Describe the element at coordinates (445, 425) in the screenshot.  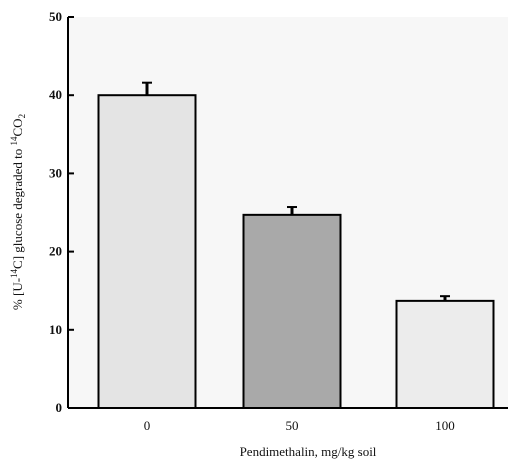
I see `x-tick-label: 100` at that location.